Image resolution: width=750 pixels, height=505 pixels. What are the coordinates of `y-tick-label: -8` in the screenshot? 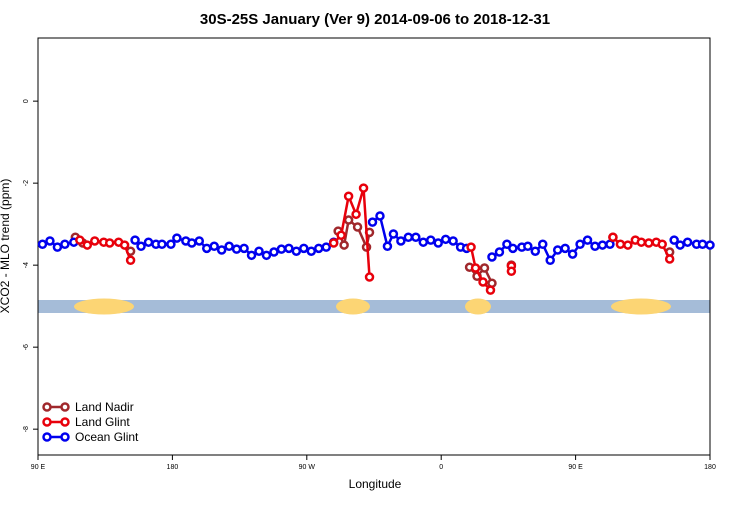 It's located at (26, 429).